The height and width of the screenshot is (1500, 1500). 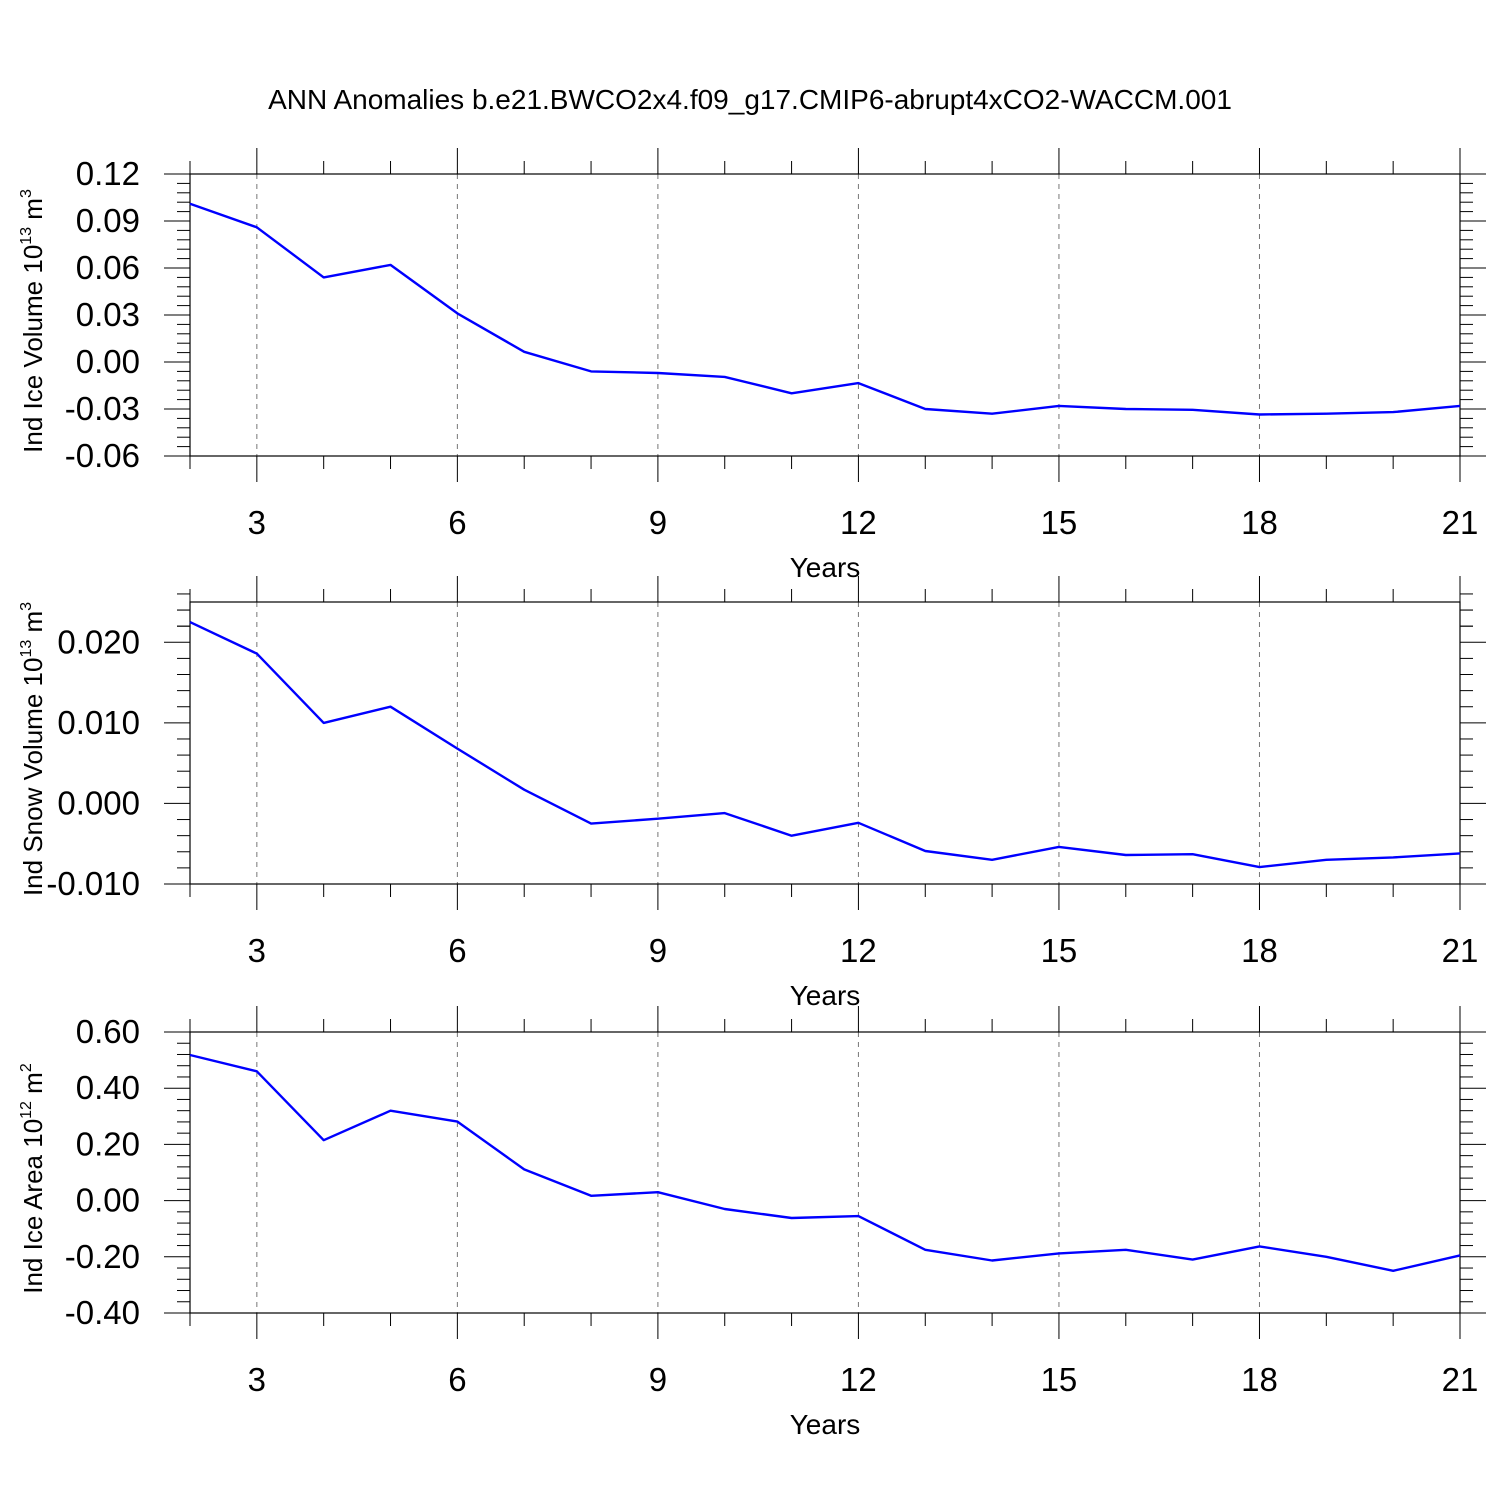 What do you see at coordinates (102, 455) in the screenshot?
I see `y-tick-label: -0.06` at bounding box center [102, 455].